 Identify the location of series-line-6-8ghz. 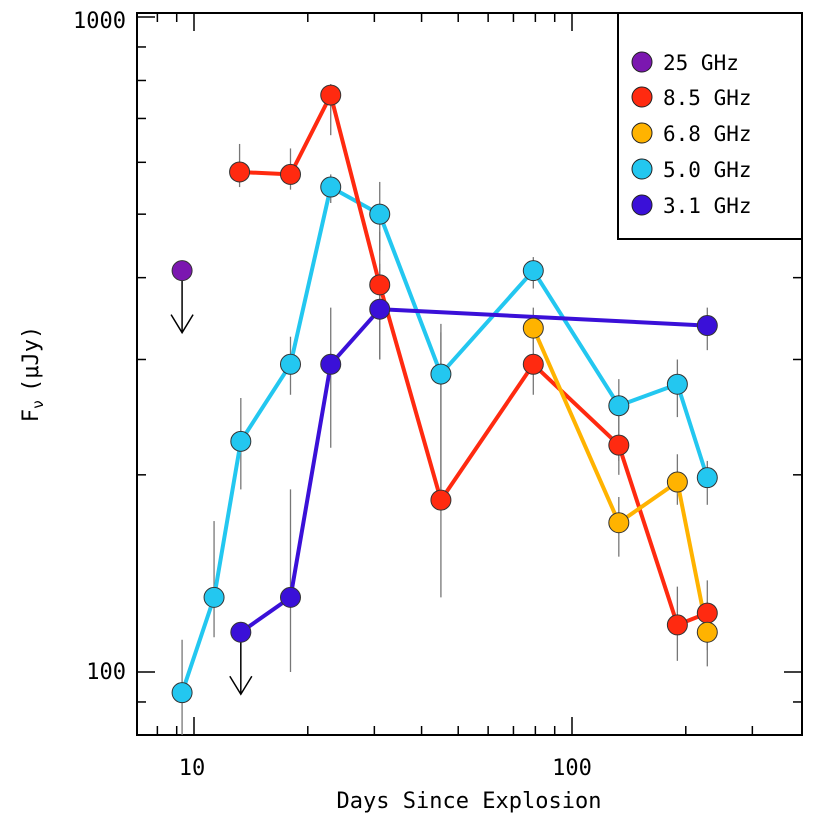
(620, 480).